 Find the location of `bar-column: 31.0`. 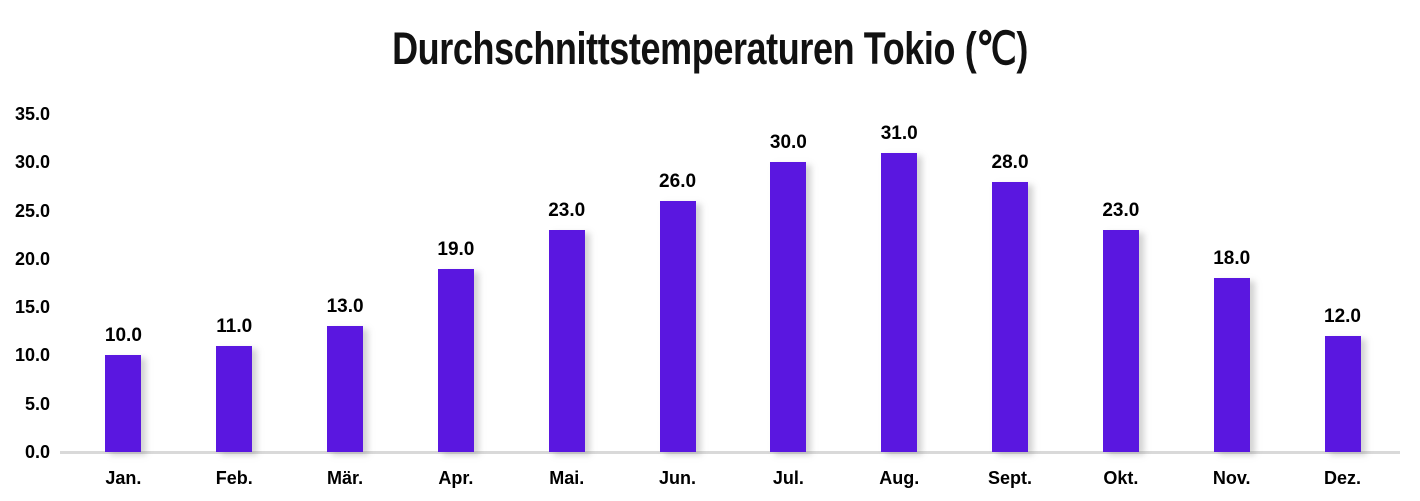

bar-column: 31.0 is located at coordinates (899, 283).